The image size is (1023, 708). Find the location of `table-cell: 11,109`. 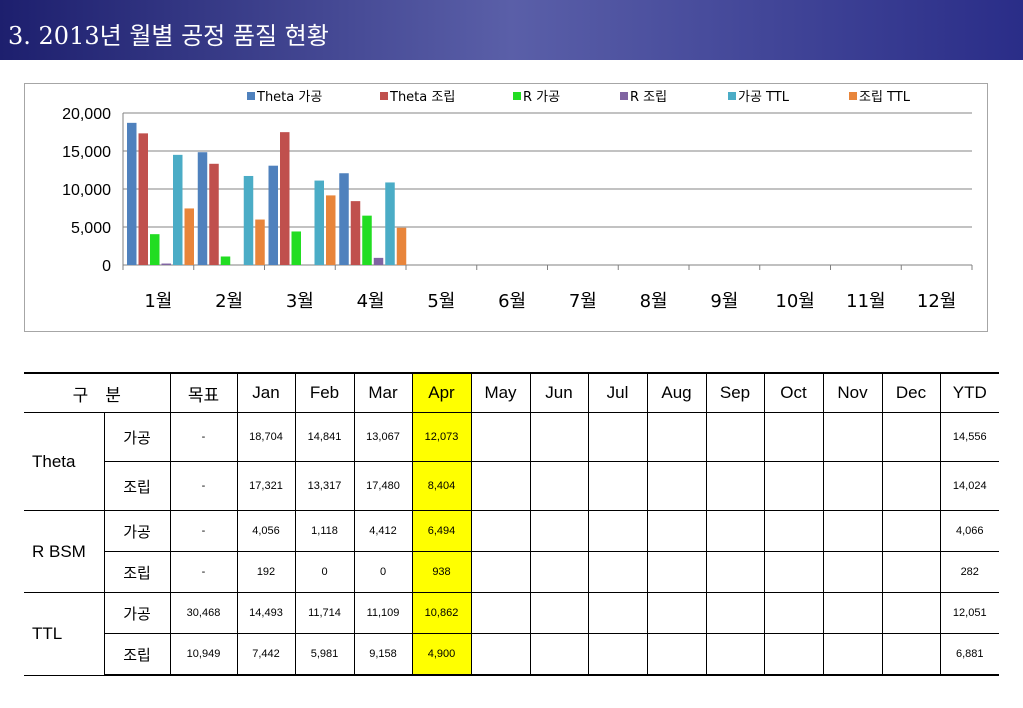

table-cell: 11,109 is located at coordinates (383, 613).